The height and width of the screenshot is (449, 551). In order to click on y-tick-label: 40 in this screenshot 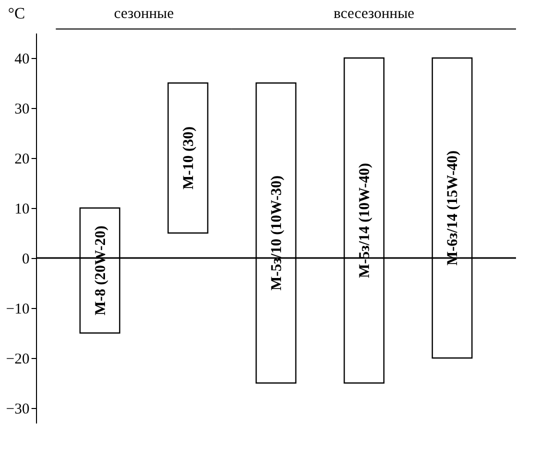, I will do `click(22, 60)`.